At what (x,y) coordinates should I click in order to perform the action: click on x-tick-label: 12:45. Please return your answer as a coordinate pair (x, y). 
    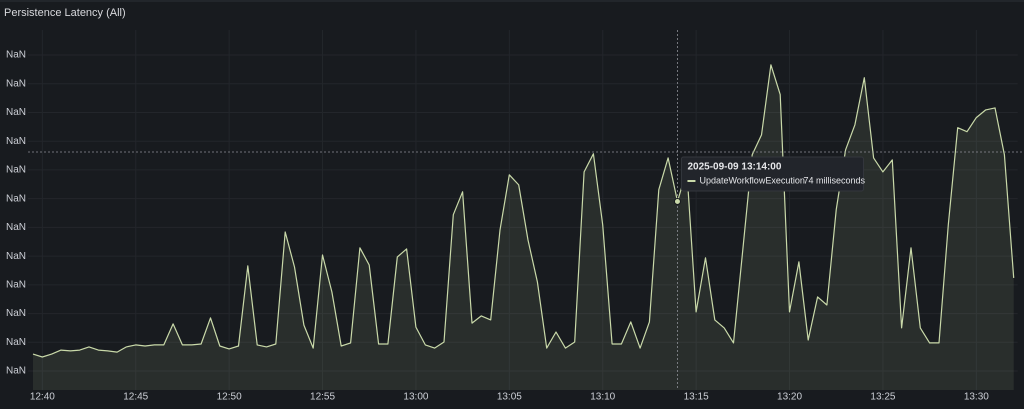
    Looking at the image, I should click on (135, 397).